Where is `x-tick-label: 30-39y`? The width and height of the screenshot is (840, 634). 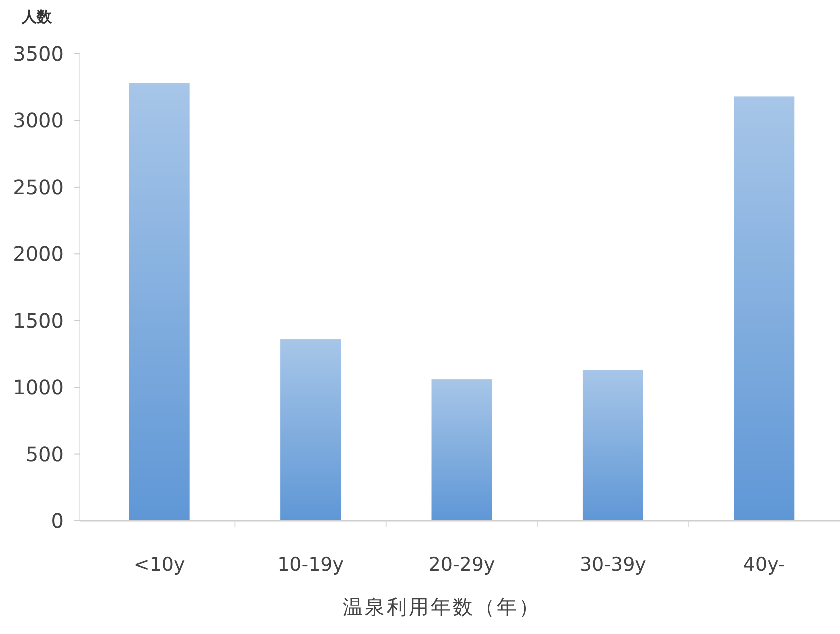 x-tick-label: 30-39y is located at coordinates (613, 565).